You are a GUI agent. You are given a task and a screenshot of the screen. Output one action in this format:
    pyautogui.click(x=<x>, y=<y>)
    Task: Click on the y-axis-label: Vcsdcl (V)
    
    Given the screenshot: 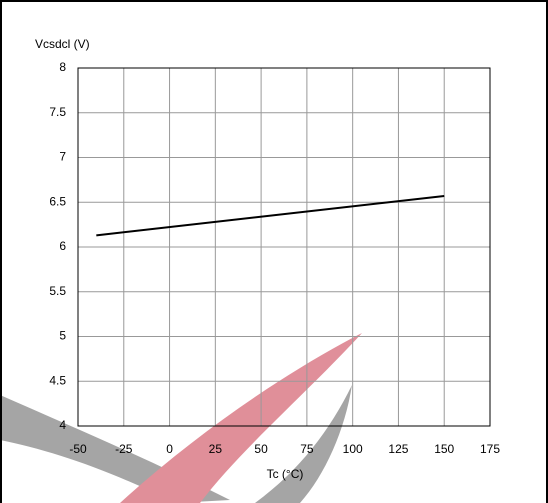 What is the action you would take?
    pyautogui.click(x=62, y=44)
    